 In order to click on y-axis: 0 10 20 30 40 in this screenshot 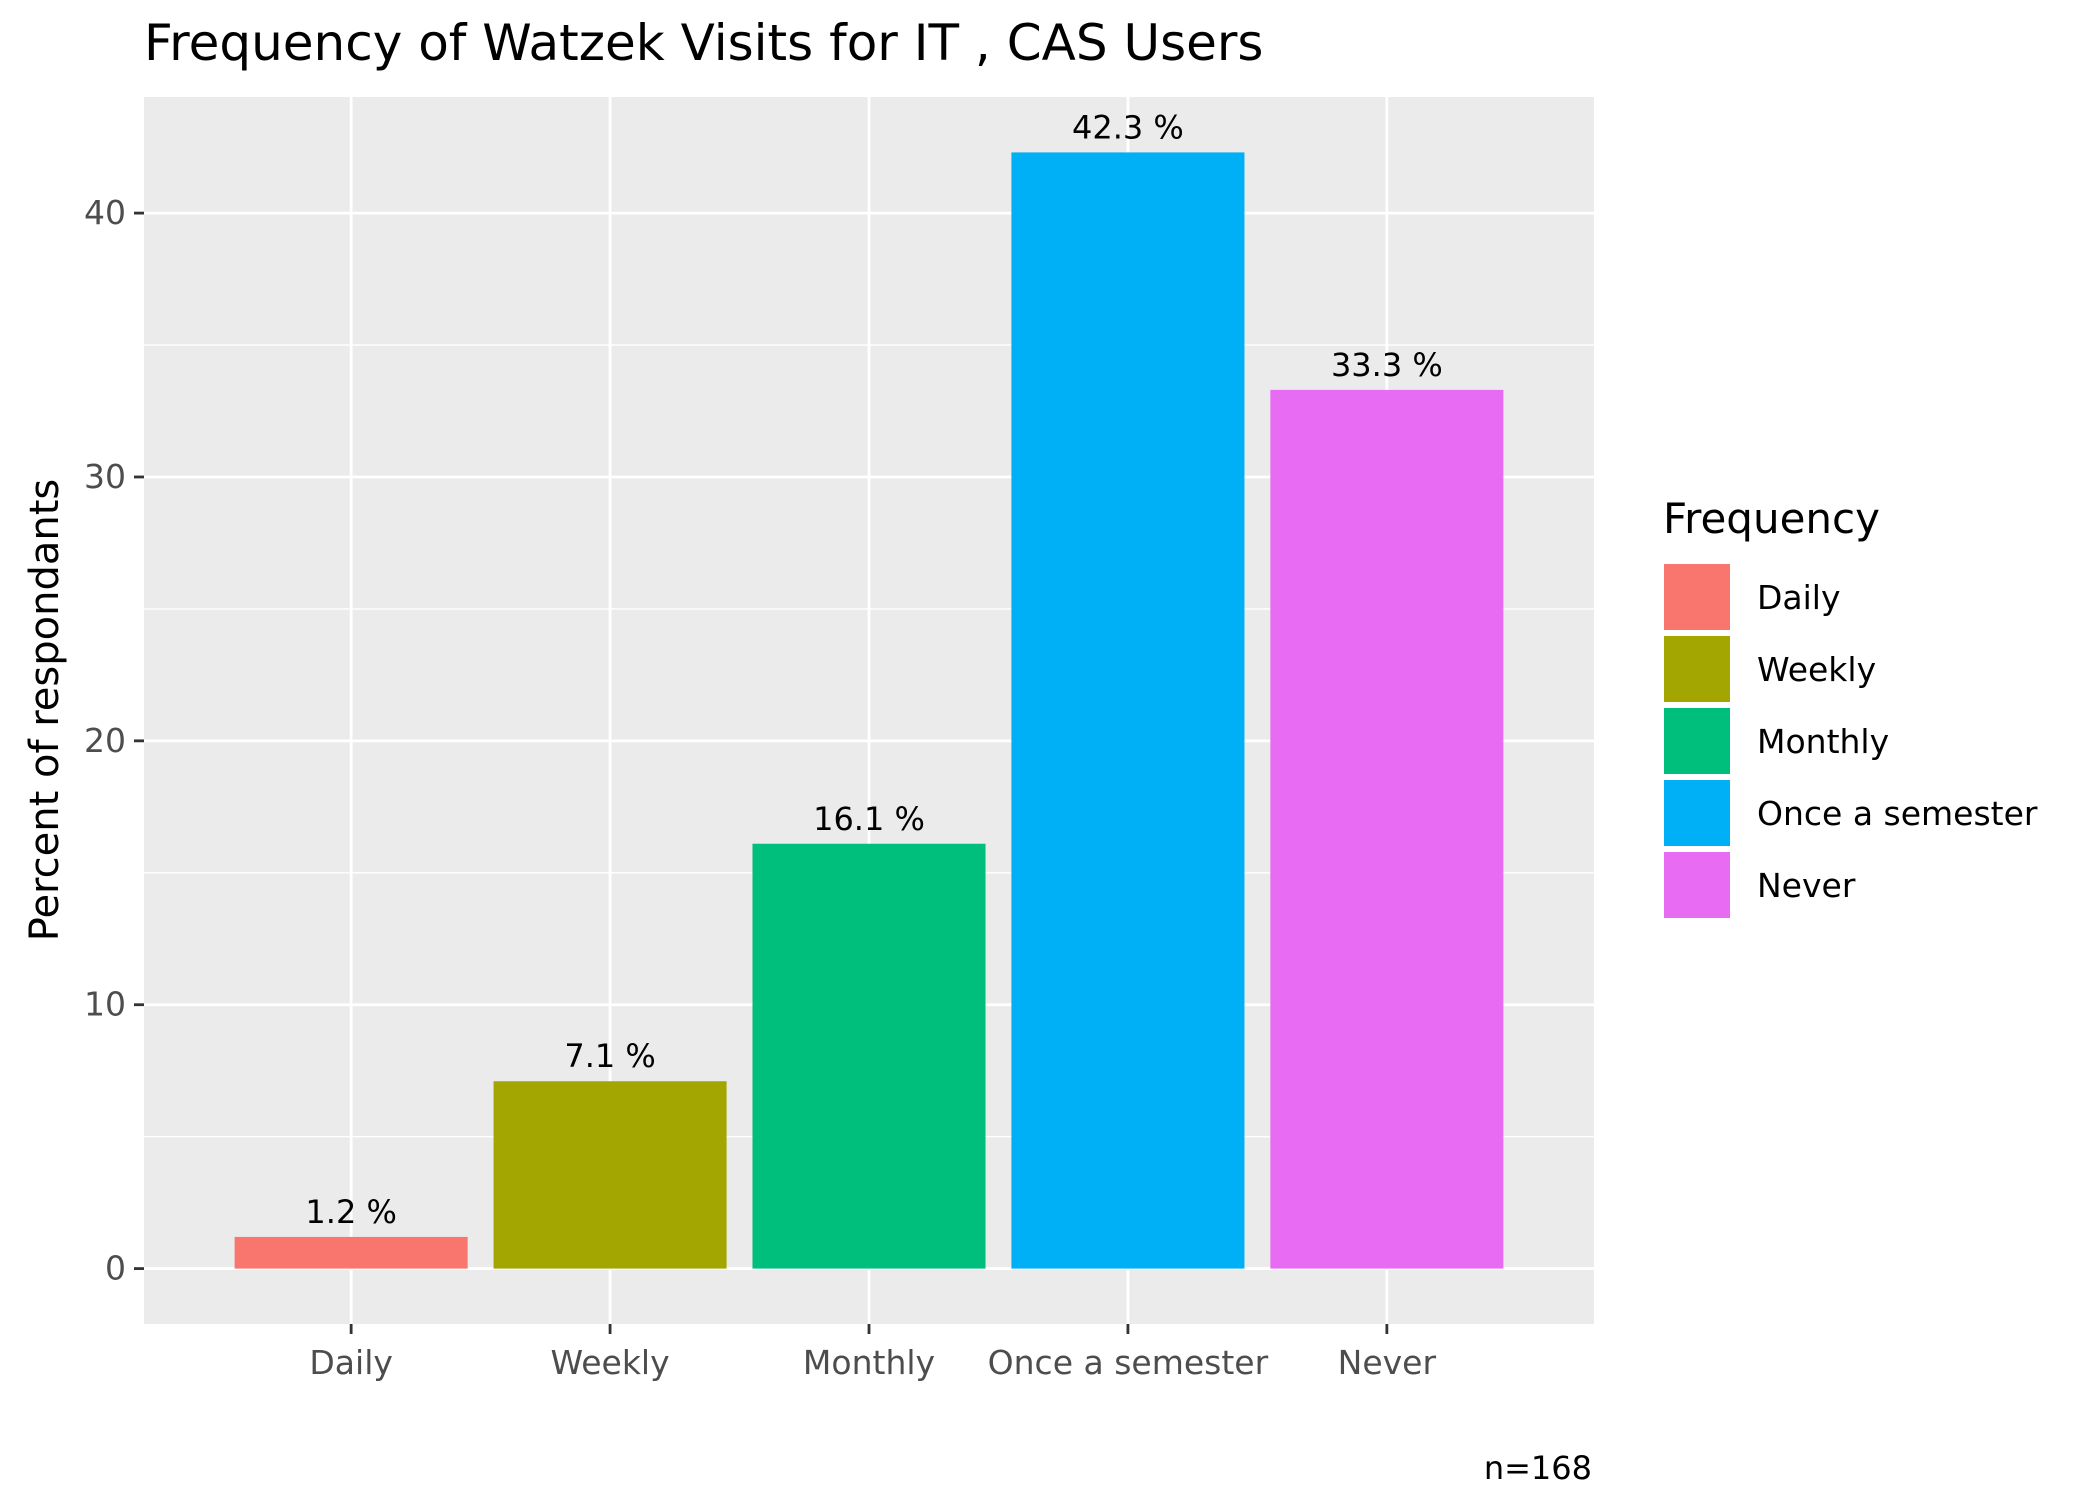, I will do `click(114, 740)`.